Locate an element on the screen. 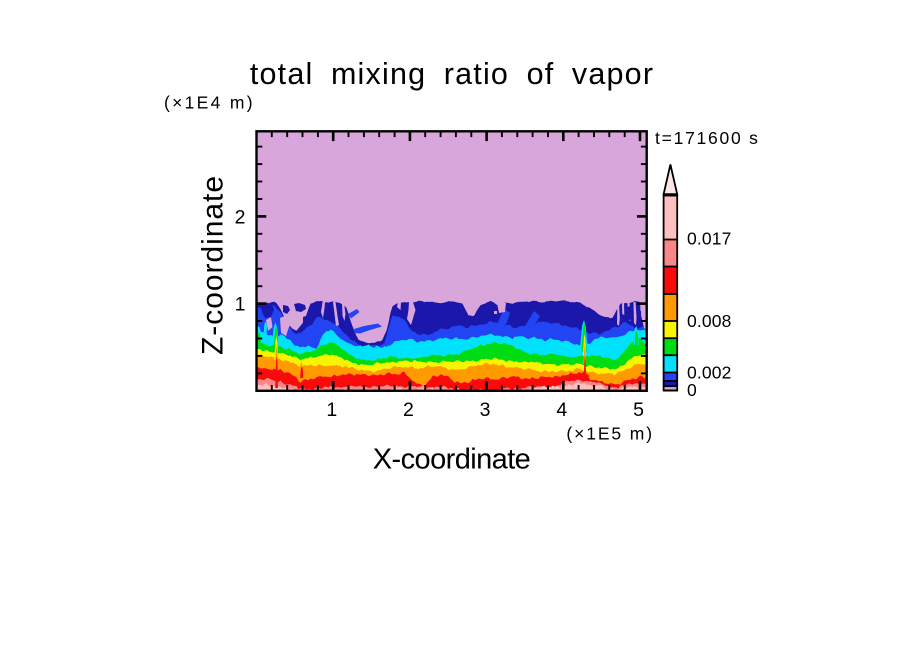 Image resolution: width=904 pixels, height=654 pixels. svg-text: Z-coordinate is located at coordinates (213, 265).